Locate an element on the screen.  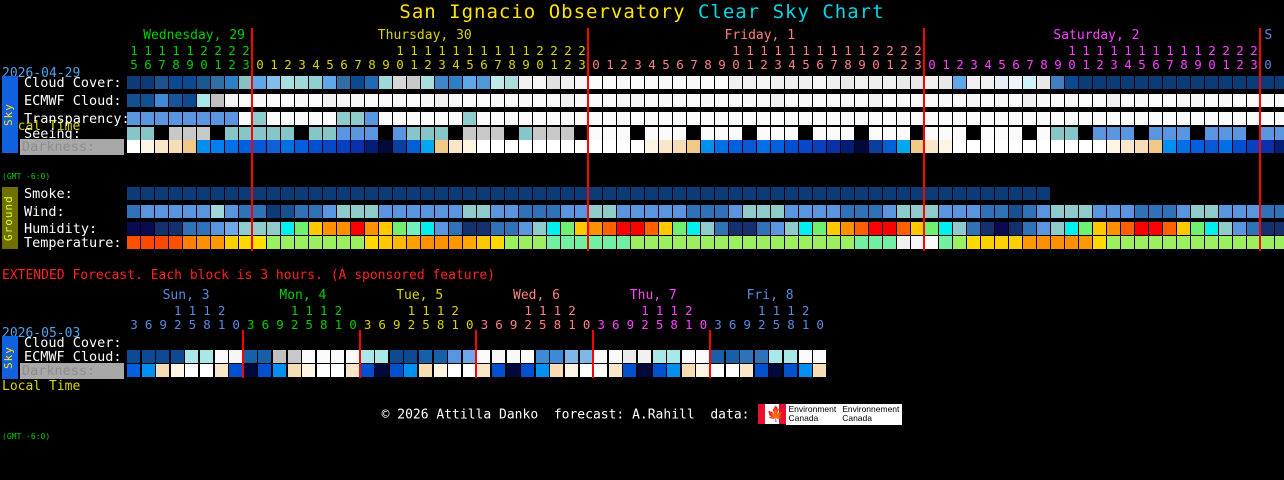
chart-name: Clear Sky Chart is located at coordinates (791, 12).